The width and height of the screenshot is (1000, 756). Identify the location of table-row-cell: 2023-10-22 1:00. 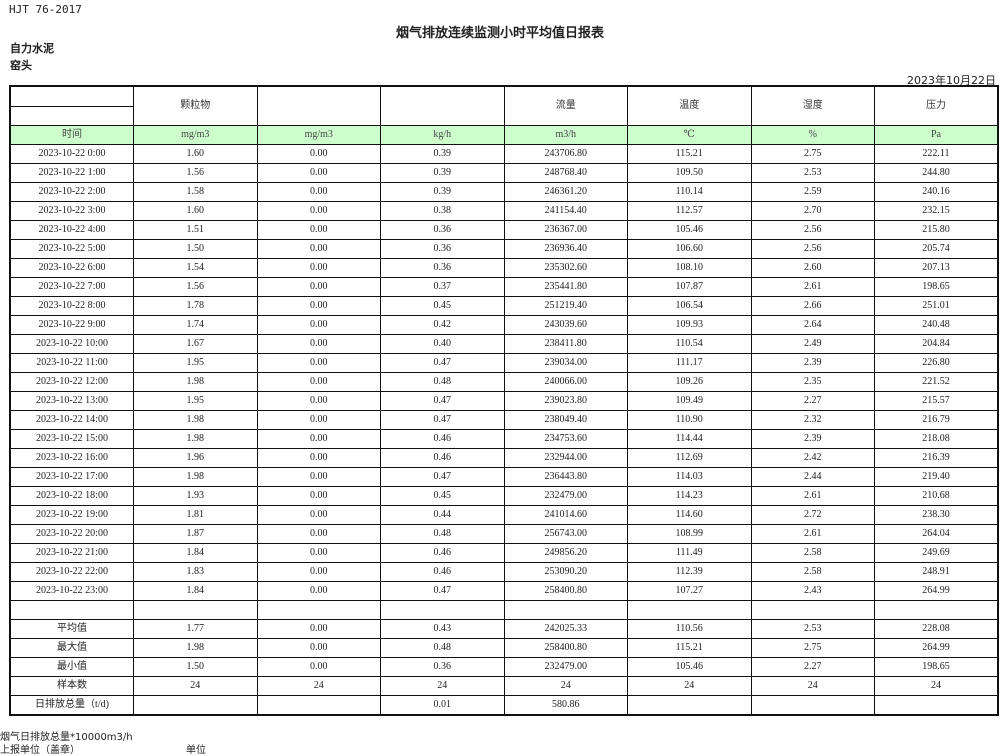
(71, 173).